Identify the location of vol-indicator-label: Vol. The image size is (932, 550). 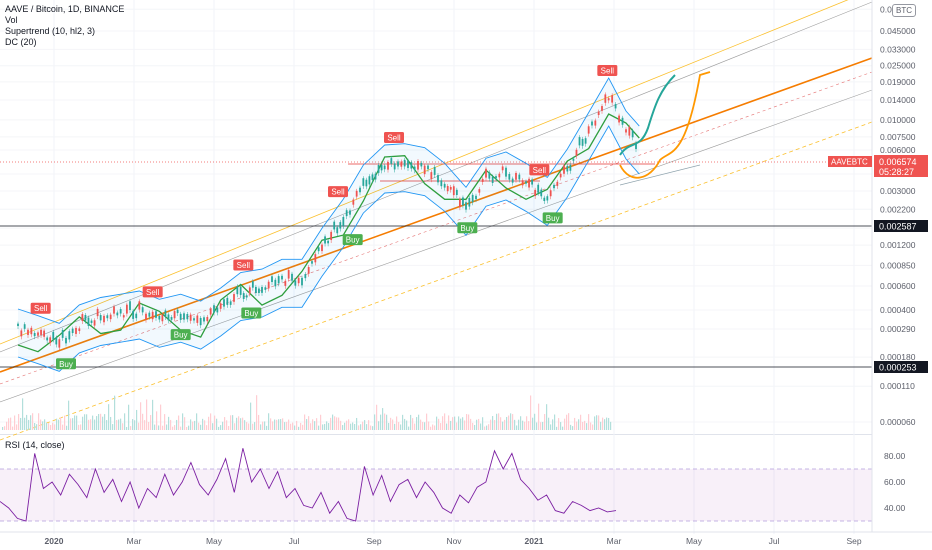
(11, 20).